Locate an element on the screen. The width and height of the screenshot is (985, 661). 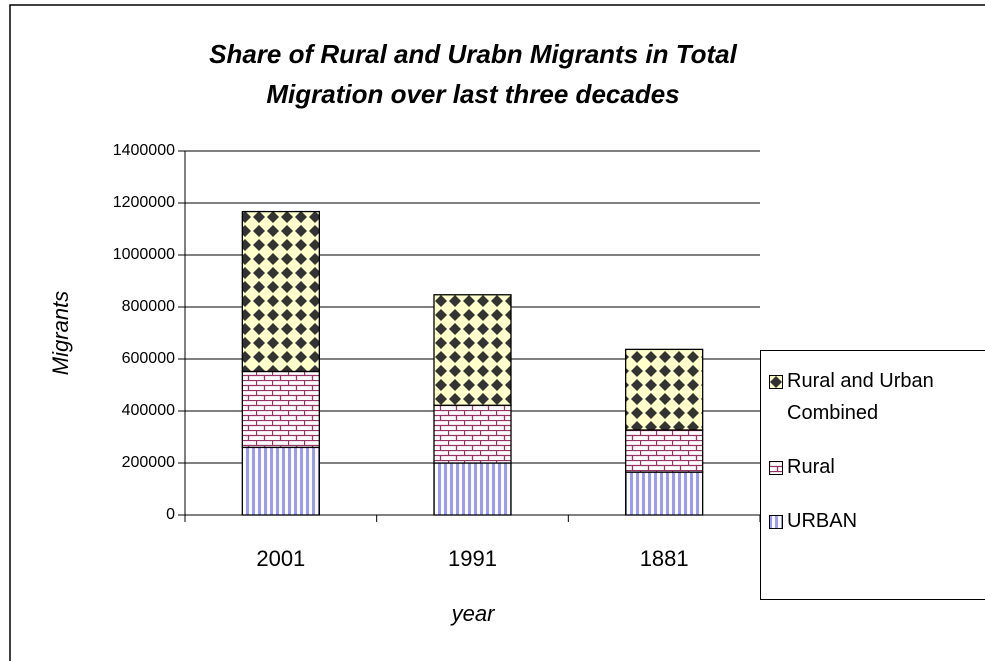
legend-label: Rural is located at coordinates (811, 467).